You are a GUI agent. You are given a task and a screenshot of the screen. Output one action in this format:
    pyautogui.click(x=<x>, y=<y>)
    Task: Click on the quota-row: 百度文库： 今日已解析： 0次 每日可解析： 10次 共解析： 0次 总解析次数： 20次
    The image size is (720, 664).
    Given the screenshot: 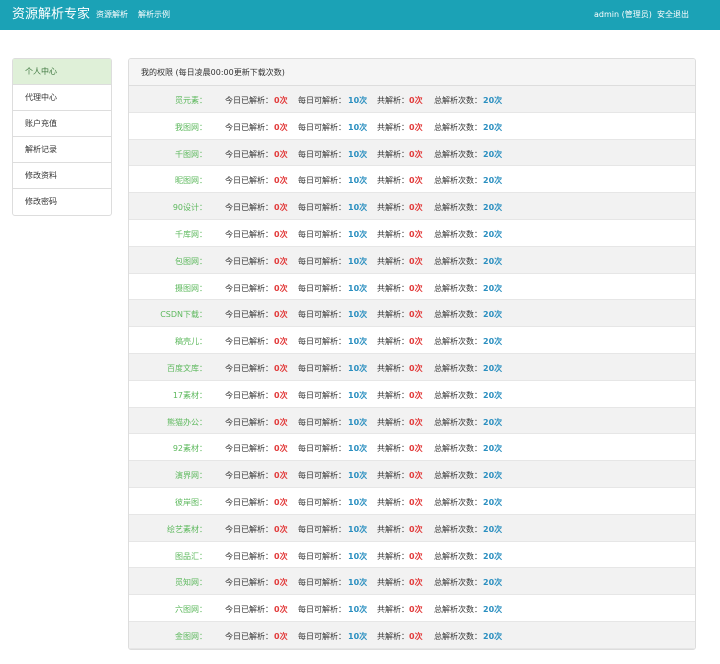 What is the action you would take?
    pyautogui.click(x=412, y=367)
    